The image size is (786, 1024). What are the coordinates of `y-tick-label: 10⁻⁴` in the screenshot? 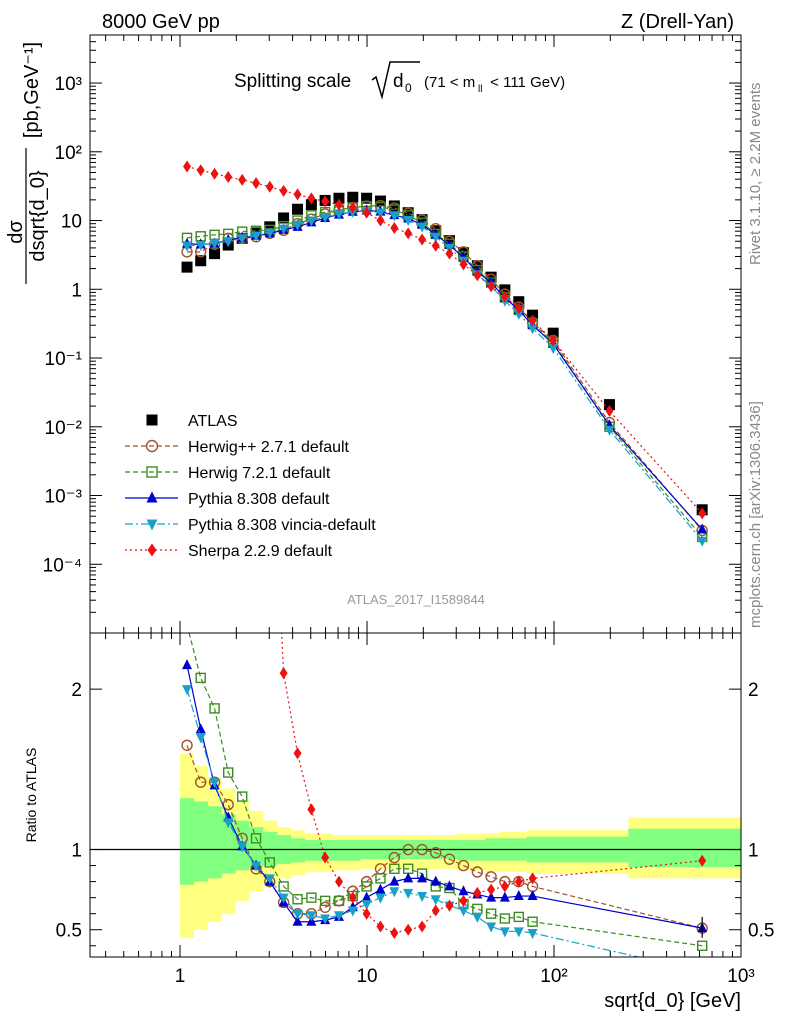 It's located at (62, 565).